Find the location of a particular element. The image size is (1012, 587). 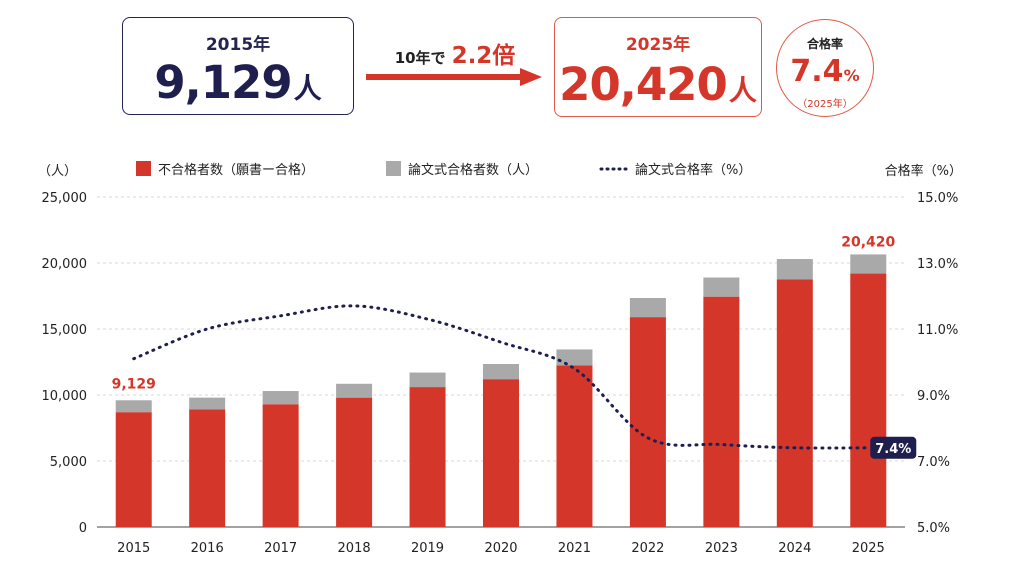

pass-rate-number: 7.4 is located at coordinates (817, 71).